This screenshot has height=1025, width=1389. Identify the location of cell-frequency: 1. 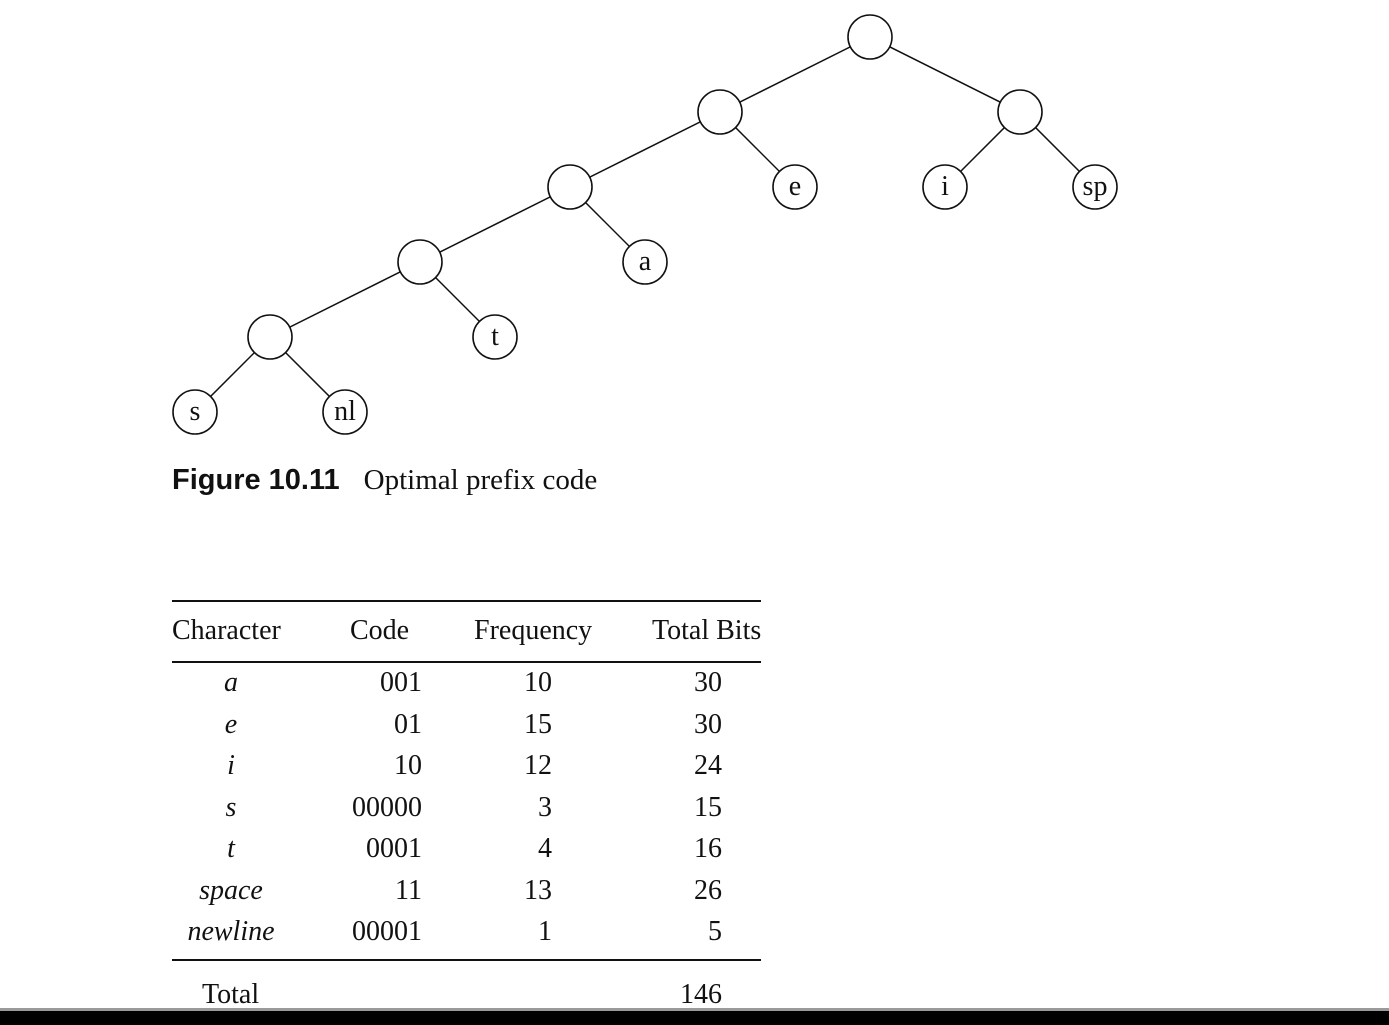
(545, 931).